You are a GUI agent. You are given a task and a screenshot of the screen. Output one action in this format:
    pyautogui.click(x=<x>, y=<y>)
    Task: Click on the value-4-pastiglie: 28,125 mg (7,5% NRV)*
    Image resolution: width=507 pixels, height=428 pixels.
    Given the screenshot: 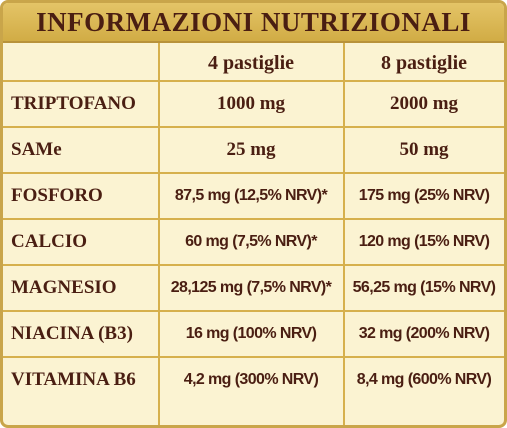 What is the action you would take?
    pyautogui.click(x=251, y=287)
    